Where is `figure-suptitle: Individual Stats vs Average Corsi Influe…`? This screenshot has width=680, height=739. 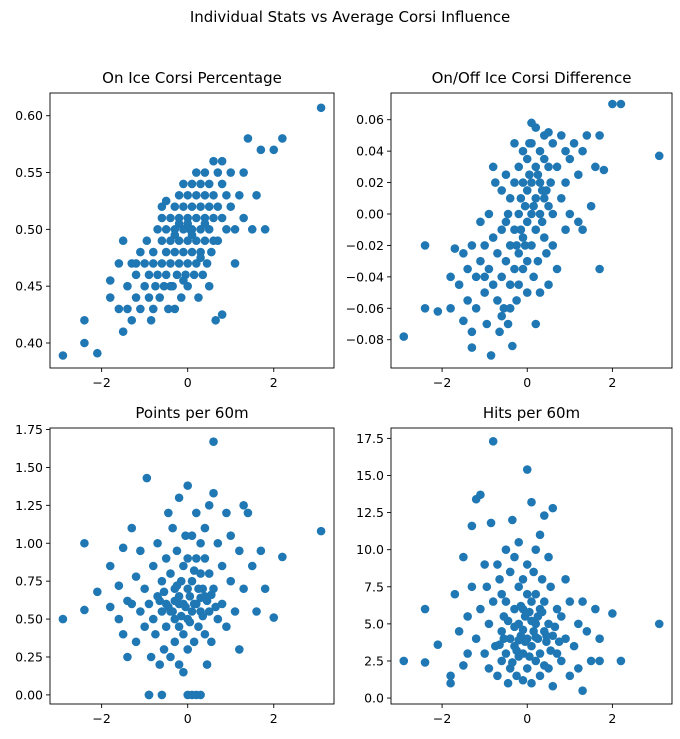
figure-suptitle: Individual Stats vs Average Corsi Influe… is located at coordinates (350, 17).